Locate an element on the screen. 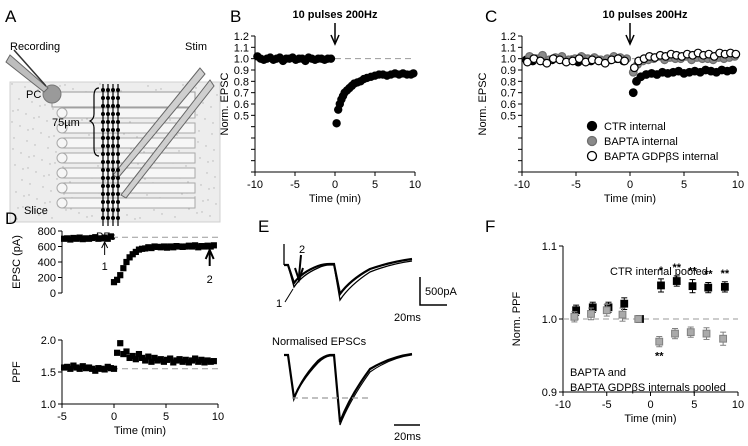 The width and height of the screenshot is (748, 446). y-tick-label: 400 is located at coordinates (47, 263).